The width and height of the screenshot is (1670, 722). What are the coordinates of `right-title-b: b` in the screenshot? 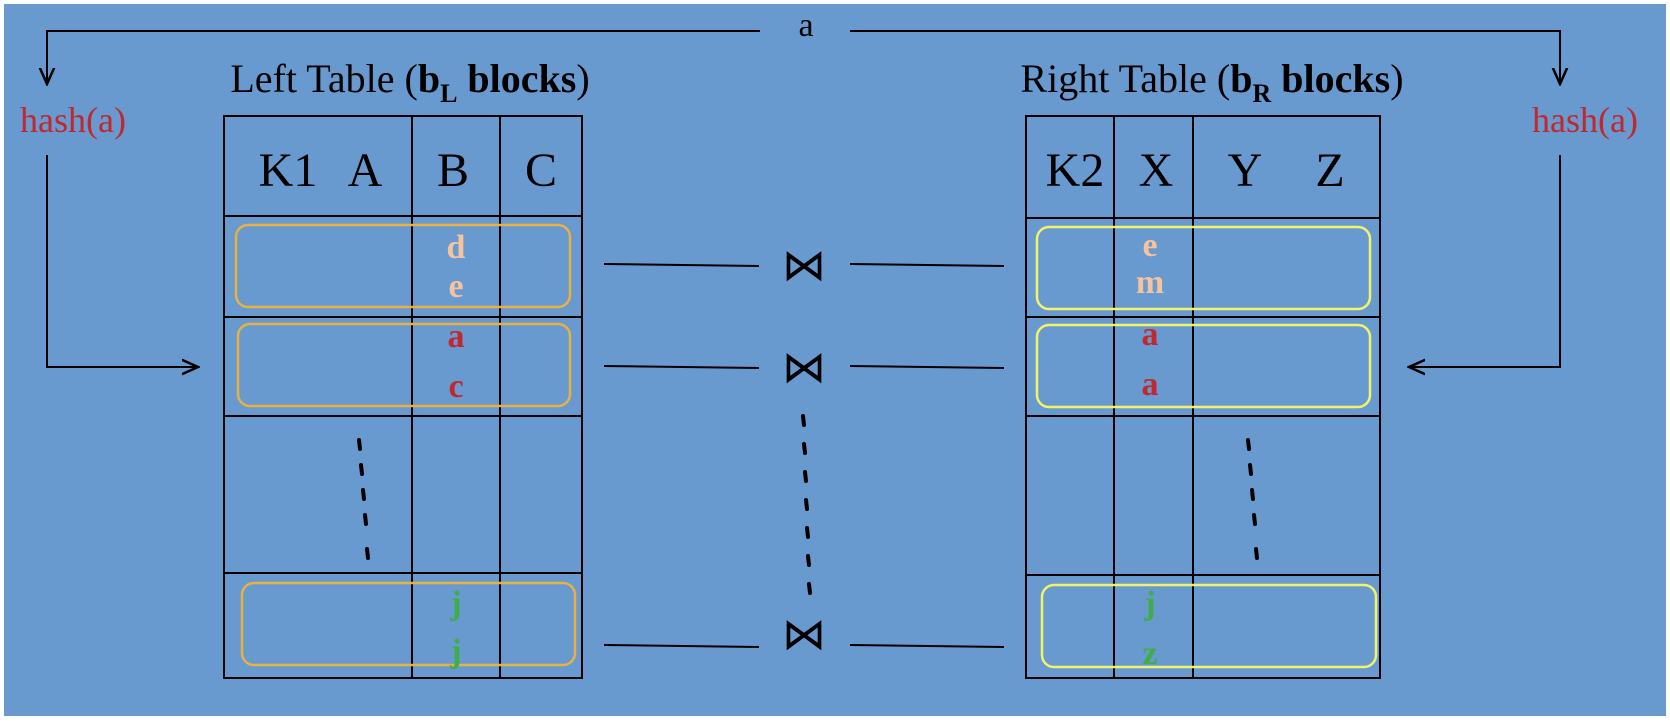 It's located at (1241, 78).